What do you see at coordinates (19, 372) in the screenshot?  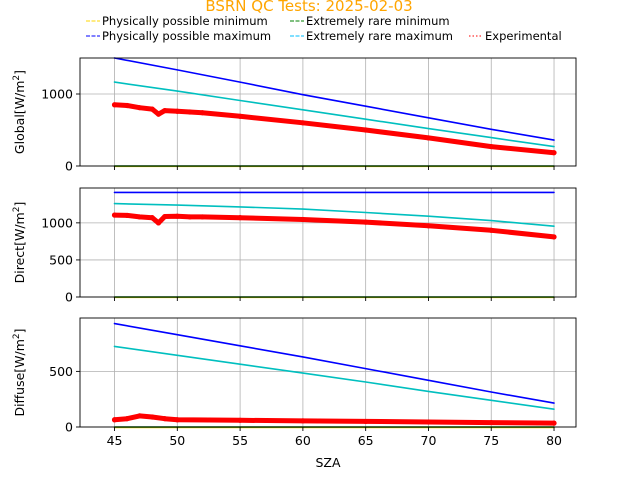 I see `y-axis-label: Diffuse[W/m2]` at bounding box center [19, 372].